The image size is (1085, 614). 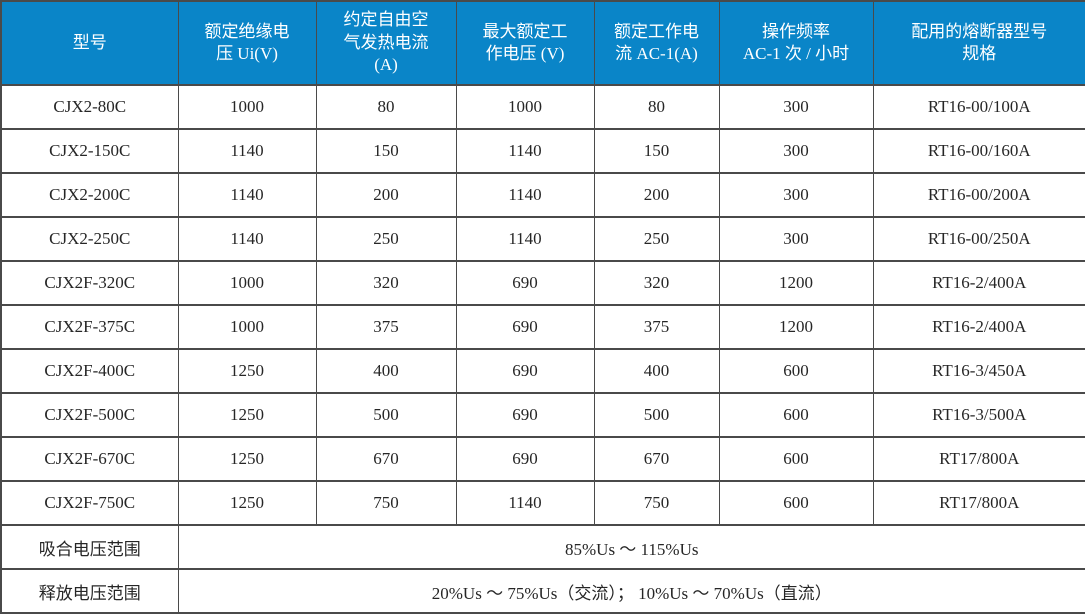 I want to click on cell-model: CJX2F-320C, so click(x=89, y=283).